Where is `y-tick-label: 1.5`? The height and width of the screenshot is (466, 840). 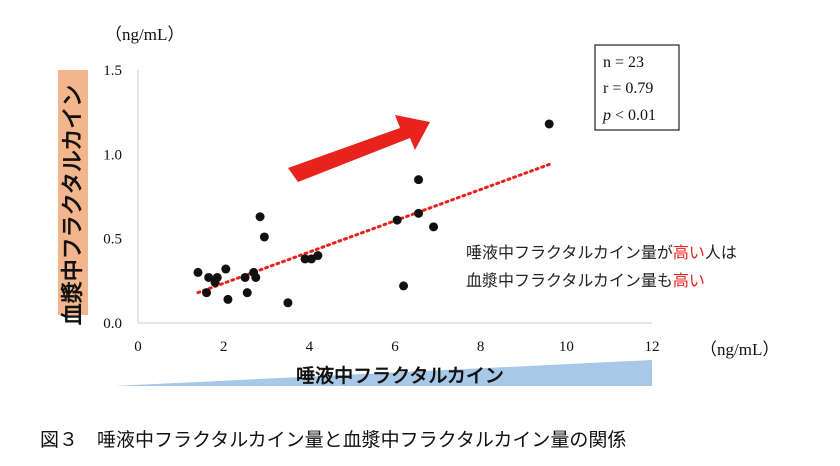
y-tick-label: 1.5 is located at coordinates (112, 71).